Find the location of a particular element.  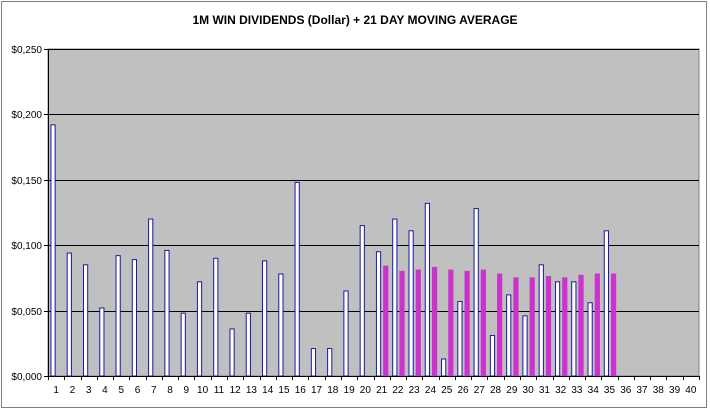

x-tick-label: 36 is located at coordinates (626, 390).